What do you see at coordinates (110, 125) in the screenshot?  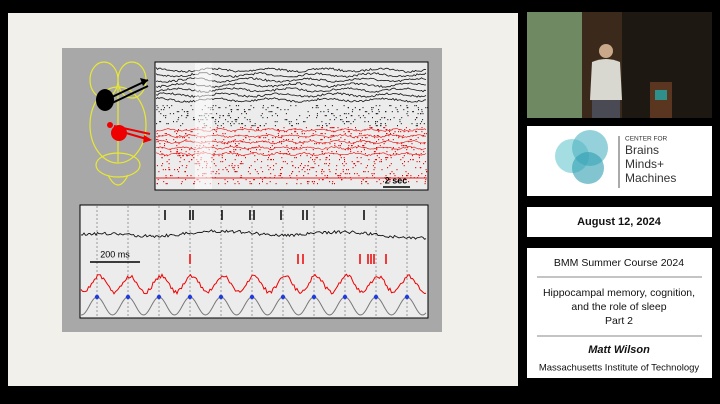 I see `recording-site-red` at bounding box center [110, 125].